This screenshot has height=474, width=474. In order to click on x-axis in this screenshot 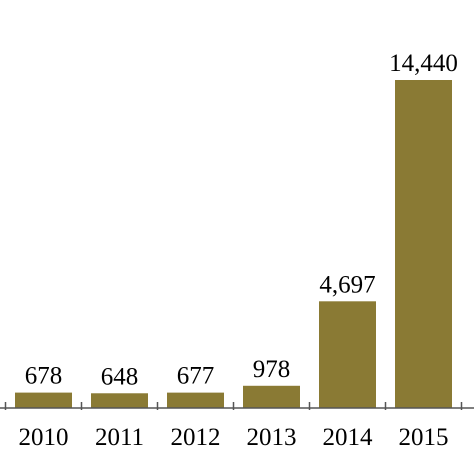, I will do `click(237, 406)`.